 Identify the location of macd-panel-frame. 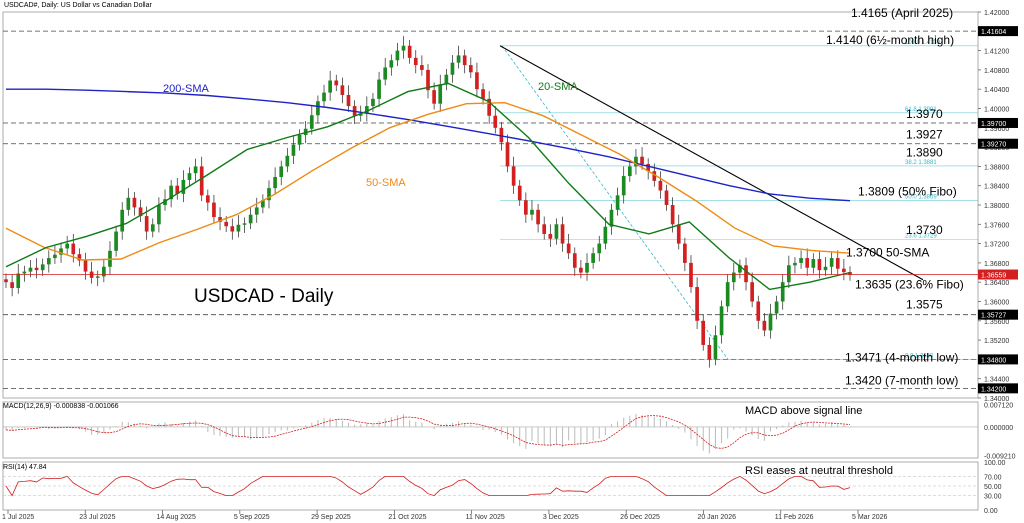
(490, 430).